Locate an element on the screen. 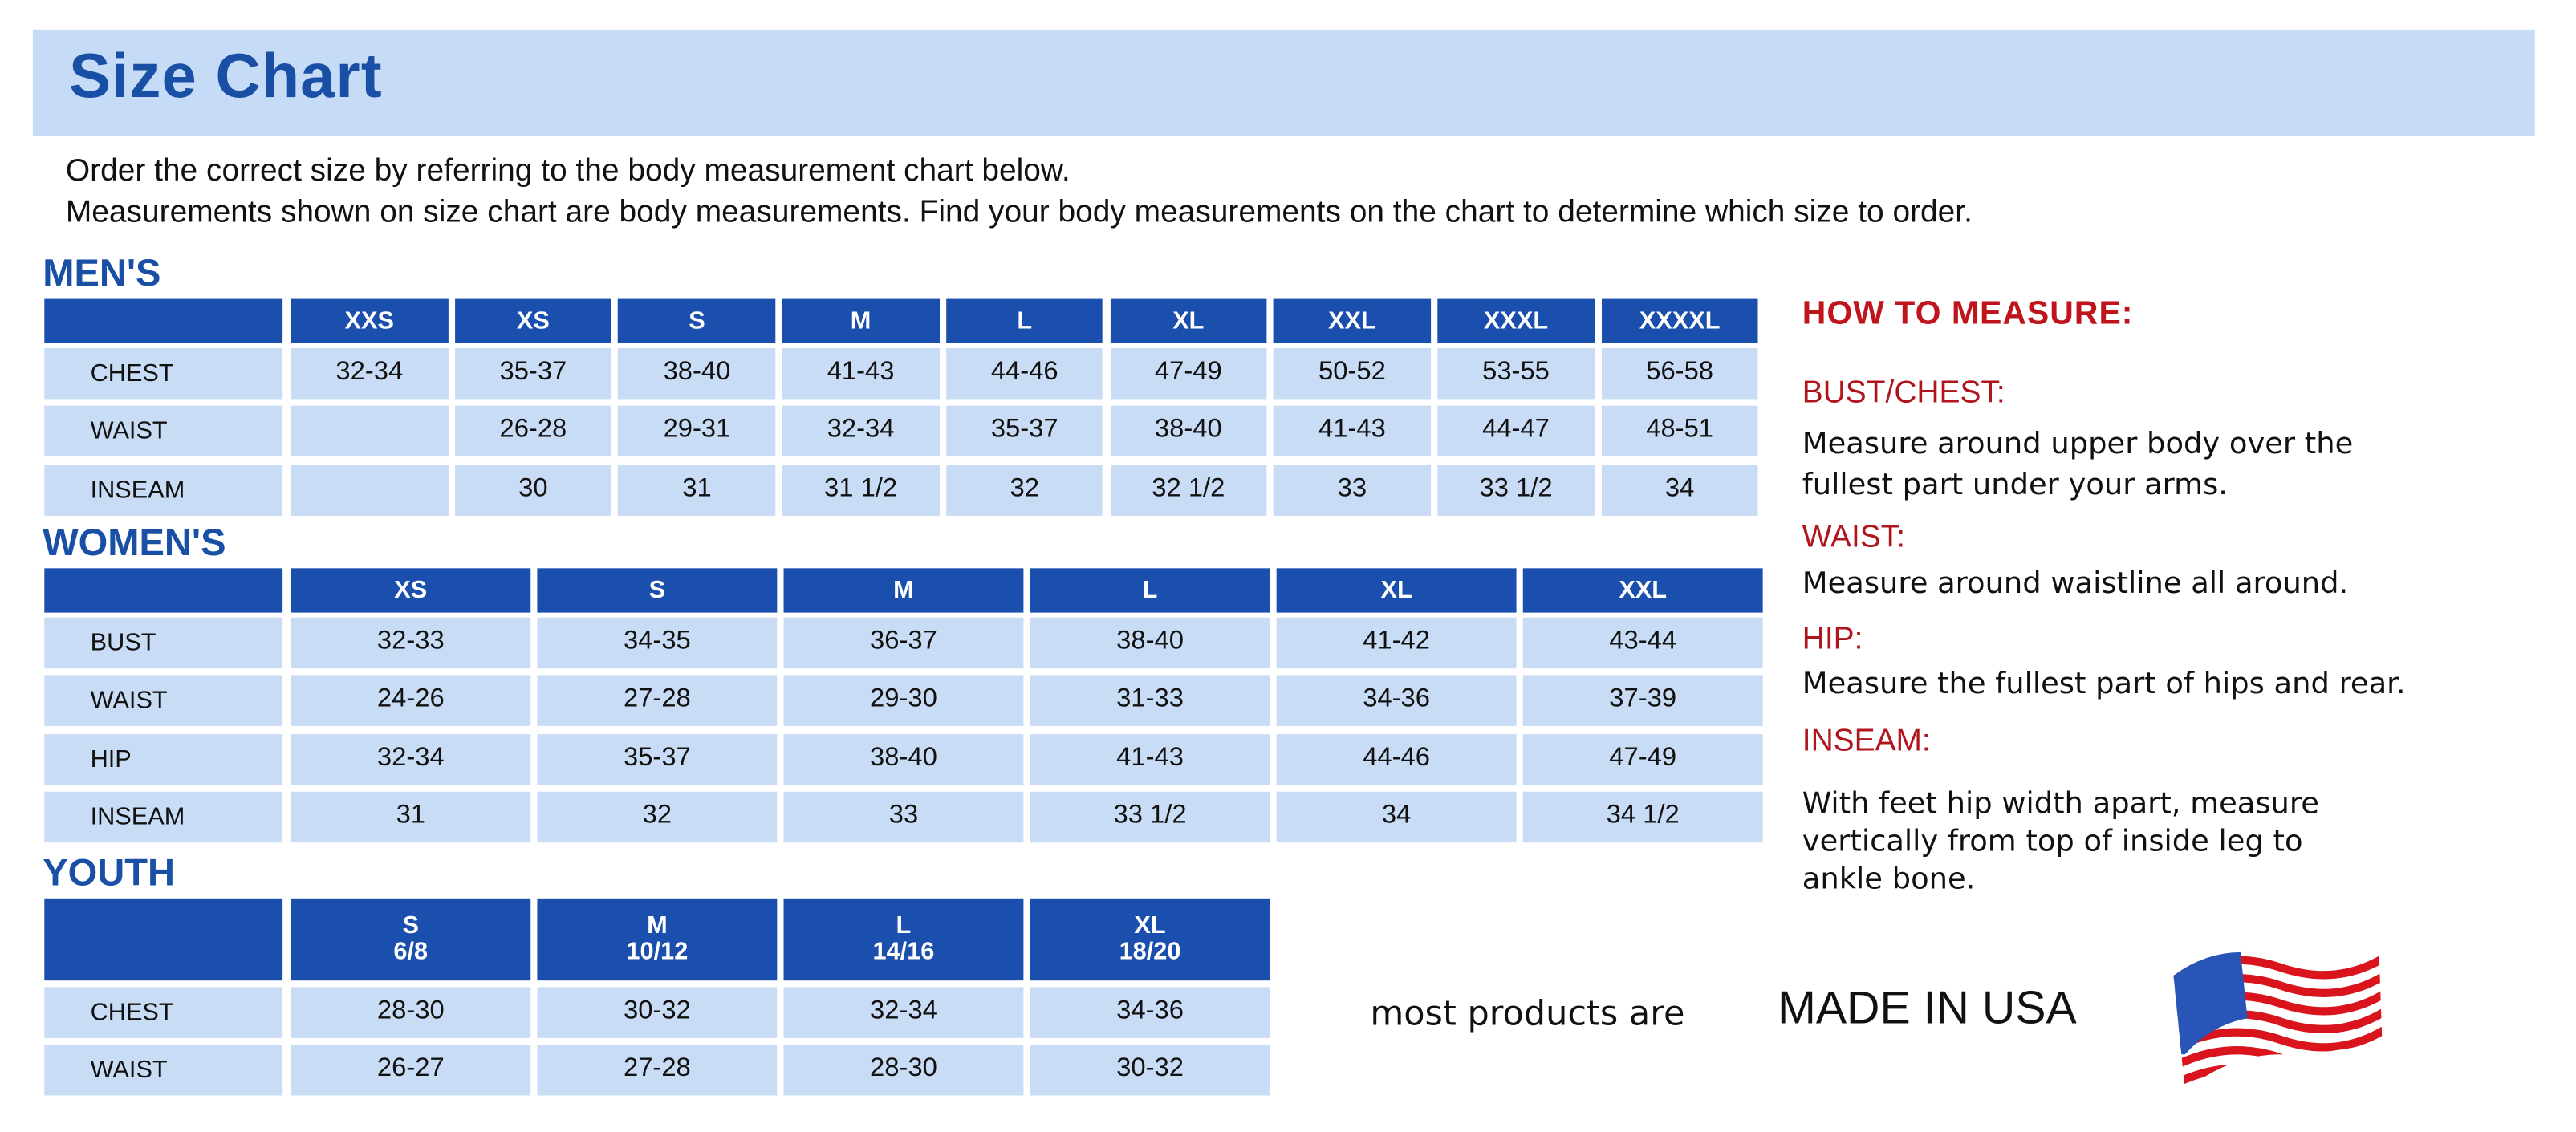 Image resolution: width=2576 pixels, height=1132 pixels. measurement-value-cell: 31 1/2 is located at coordinates (861, 491).